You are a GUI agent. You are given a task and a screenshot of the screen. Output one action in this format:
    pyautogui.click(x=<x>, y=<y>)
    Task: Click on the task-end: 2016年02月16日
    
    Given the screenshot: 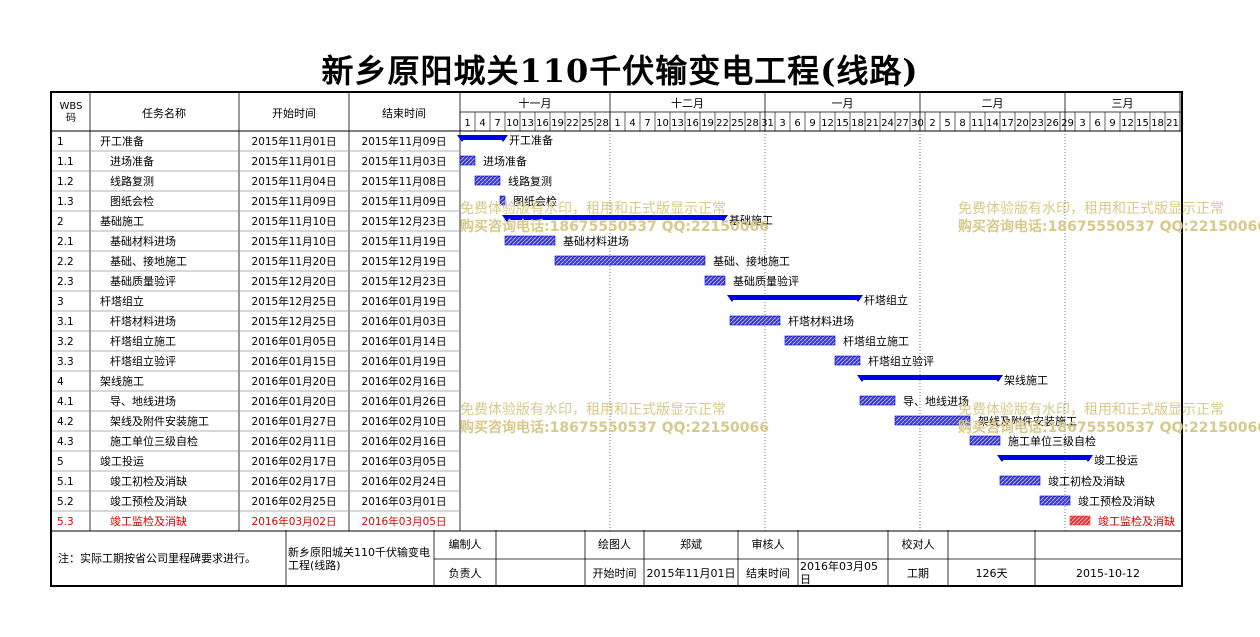 What is the action you would take?
    pyautogui.click(x=404, y=441)
    